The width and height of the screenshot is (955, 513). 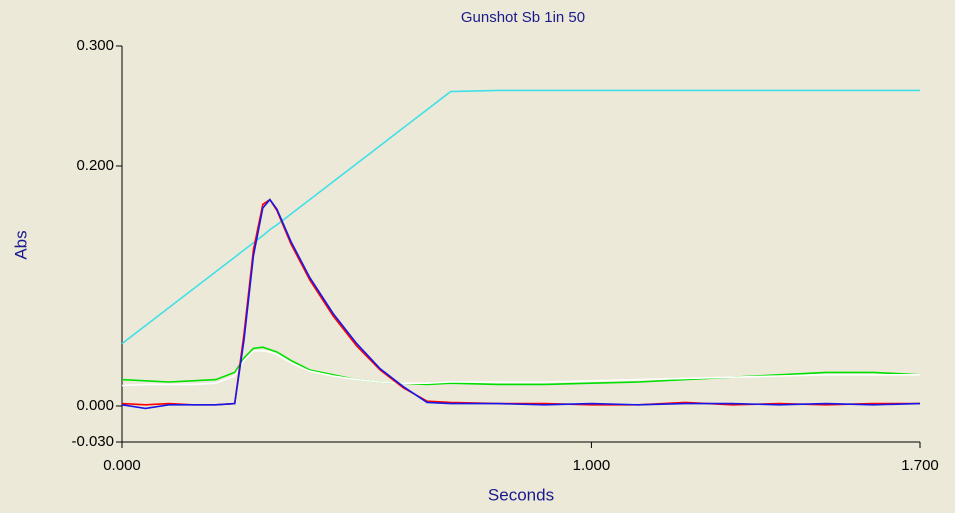 What do you see at coordinates (95, 165) in the screenshot?
I see `y-tick-label: 0.200` at bounding box center [95, 165].